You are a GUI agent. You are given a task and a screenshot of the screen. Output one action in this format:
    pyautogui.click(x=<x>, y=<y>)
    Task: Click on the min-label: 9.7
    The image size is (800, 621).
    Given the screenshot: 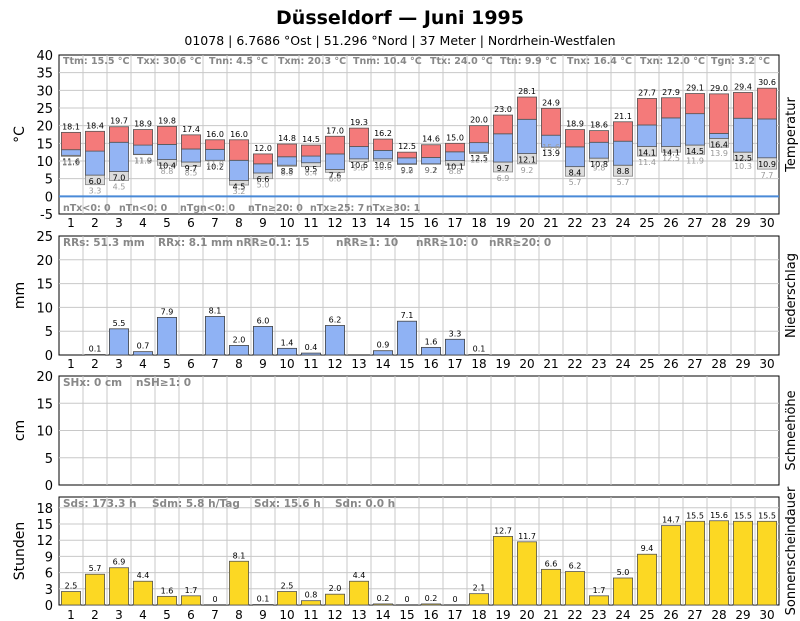 What is the action you would take?
    pyautogui.click(x=191, y=168)
    